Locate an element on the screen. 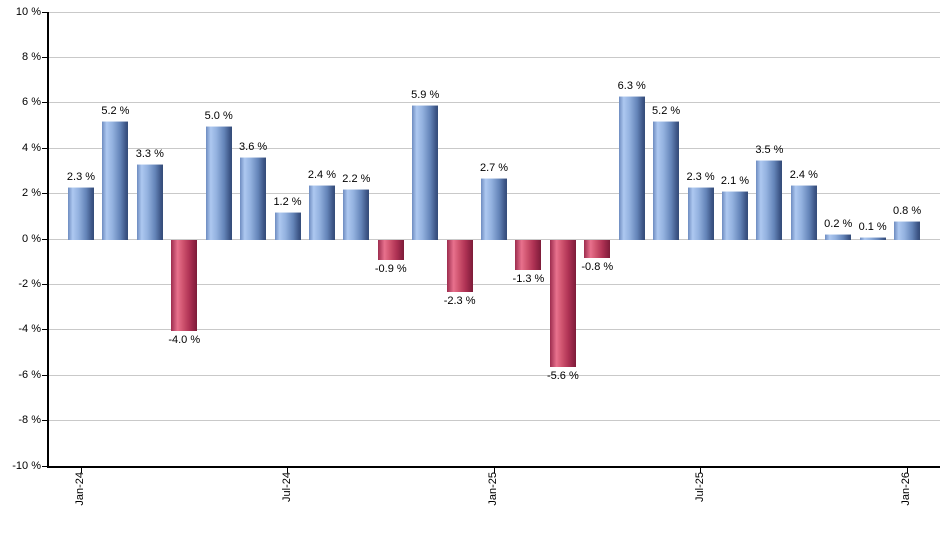 This screenshot has height=550, width=940. x-axis-line is located at coordinates (493, 467).